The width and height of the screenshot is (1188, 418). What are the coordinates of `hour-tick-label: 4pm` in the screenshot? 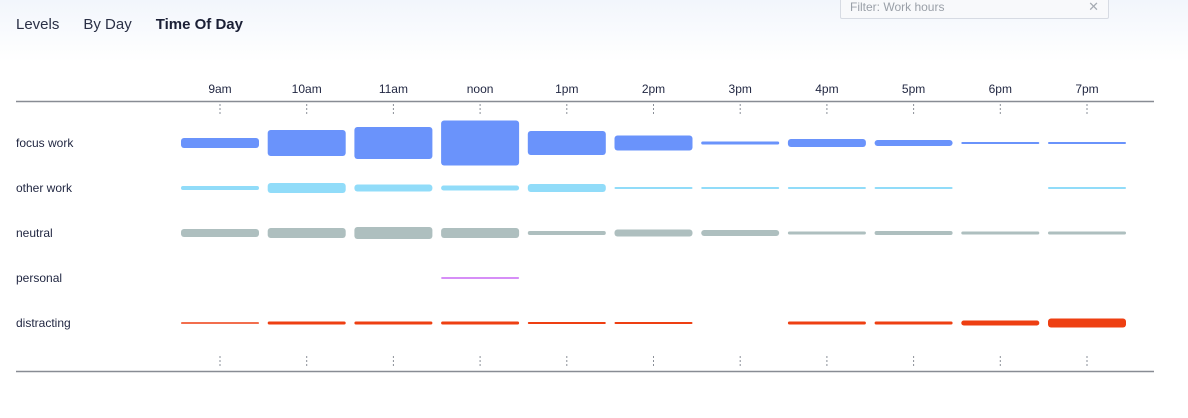 It's located at (826, 89).